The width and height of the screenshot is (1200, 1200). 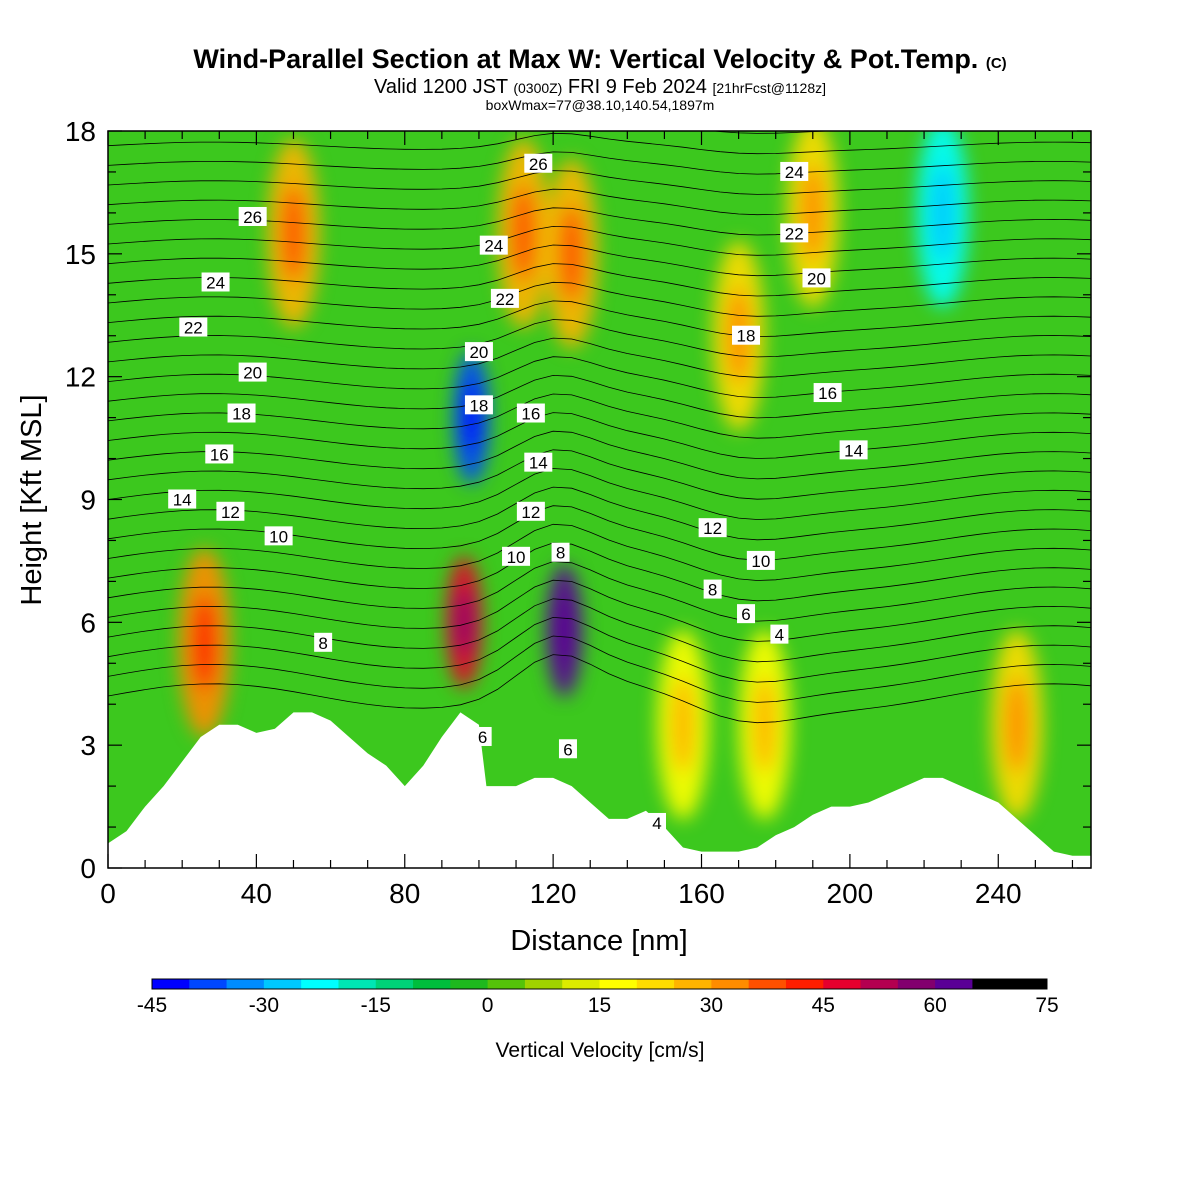 What do you see at coordinates (600, 1050) in the screenshot?
I see `colorbar-label: Vertical Velocity [cm/s]` at bounding box center [600, 1050].